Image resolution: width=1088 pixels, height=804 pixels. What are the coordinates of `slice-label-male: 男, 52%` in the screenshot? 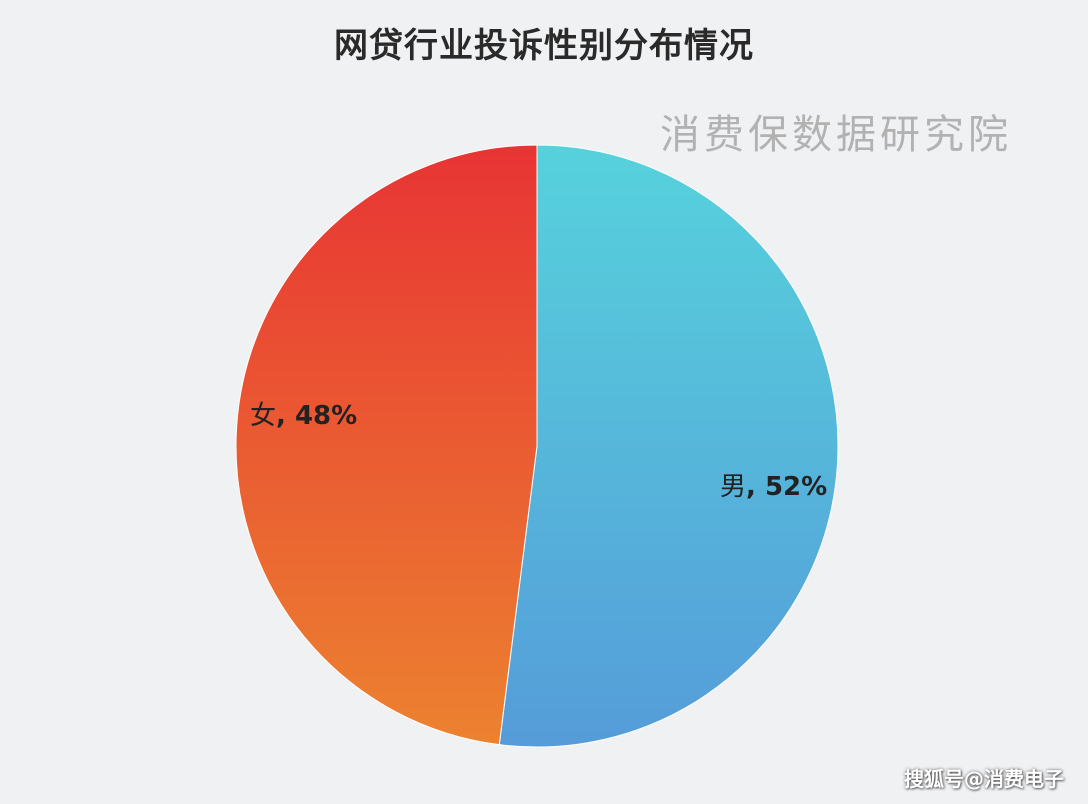 It's located at (773, 484).